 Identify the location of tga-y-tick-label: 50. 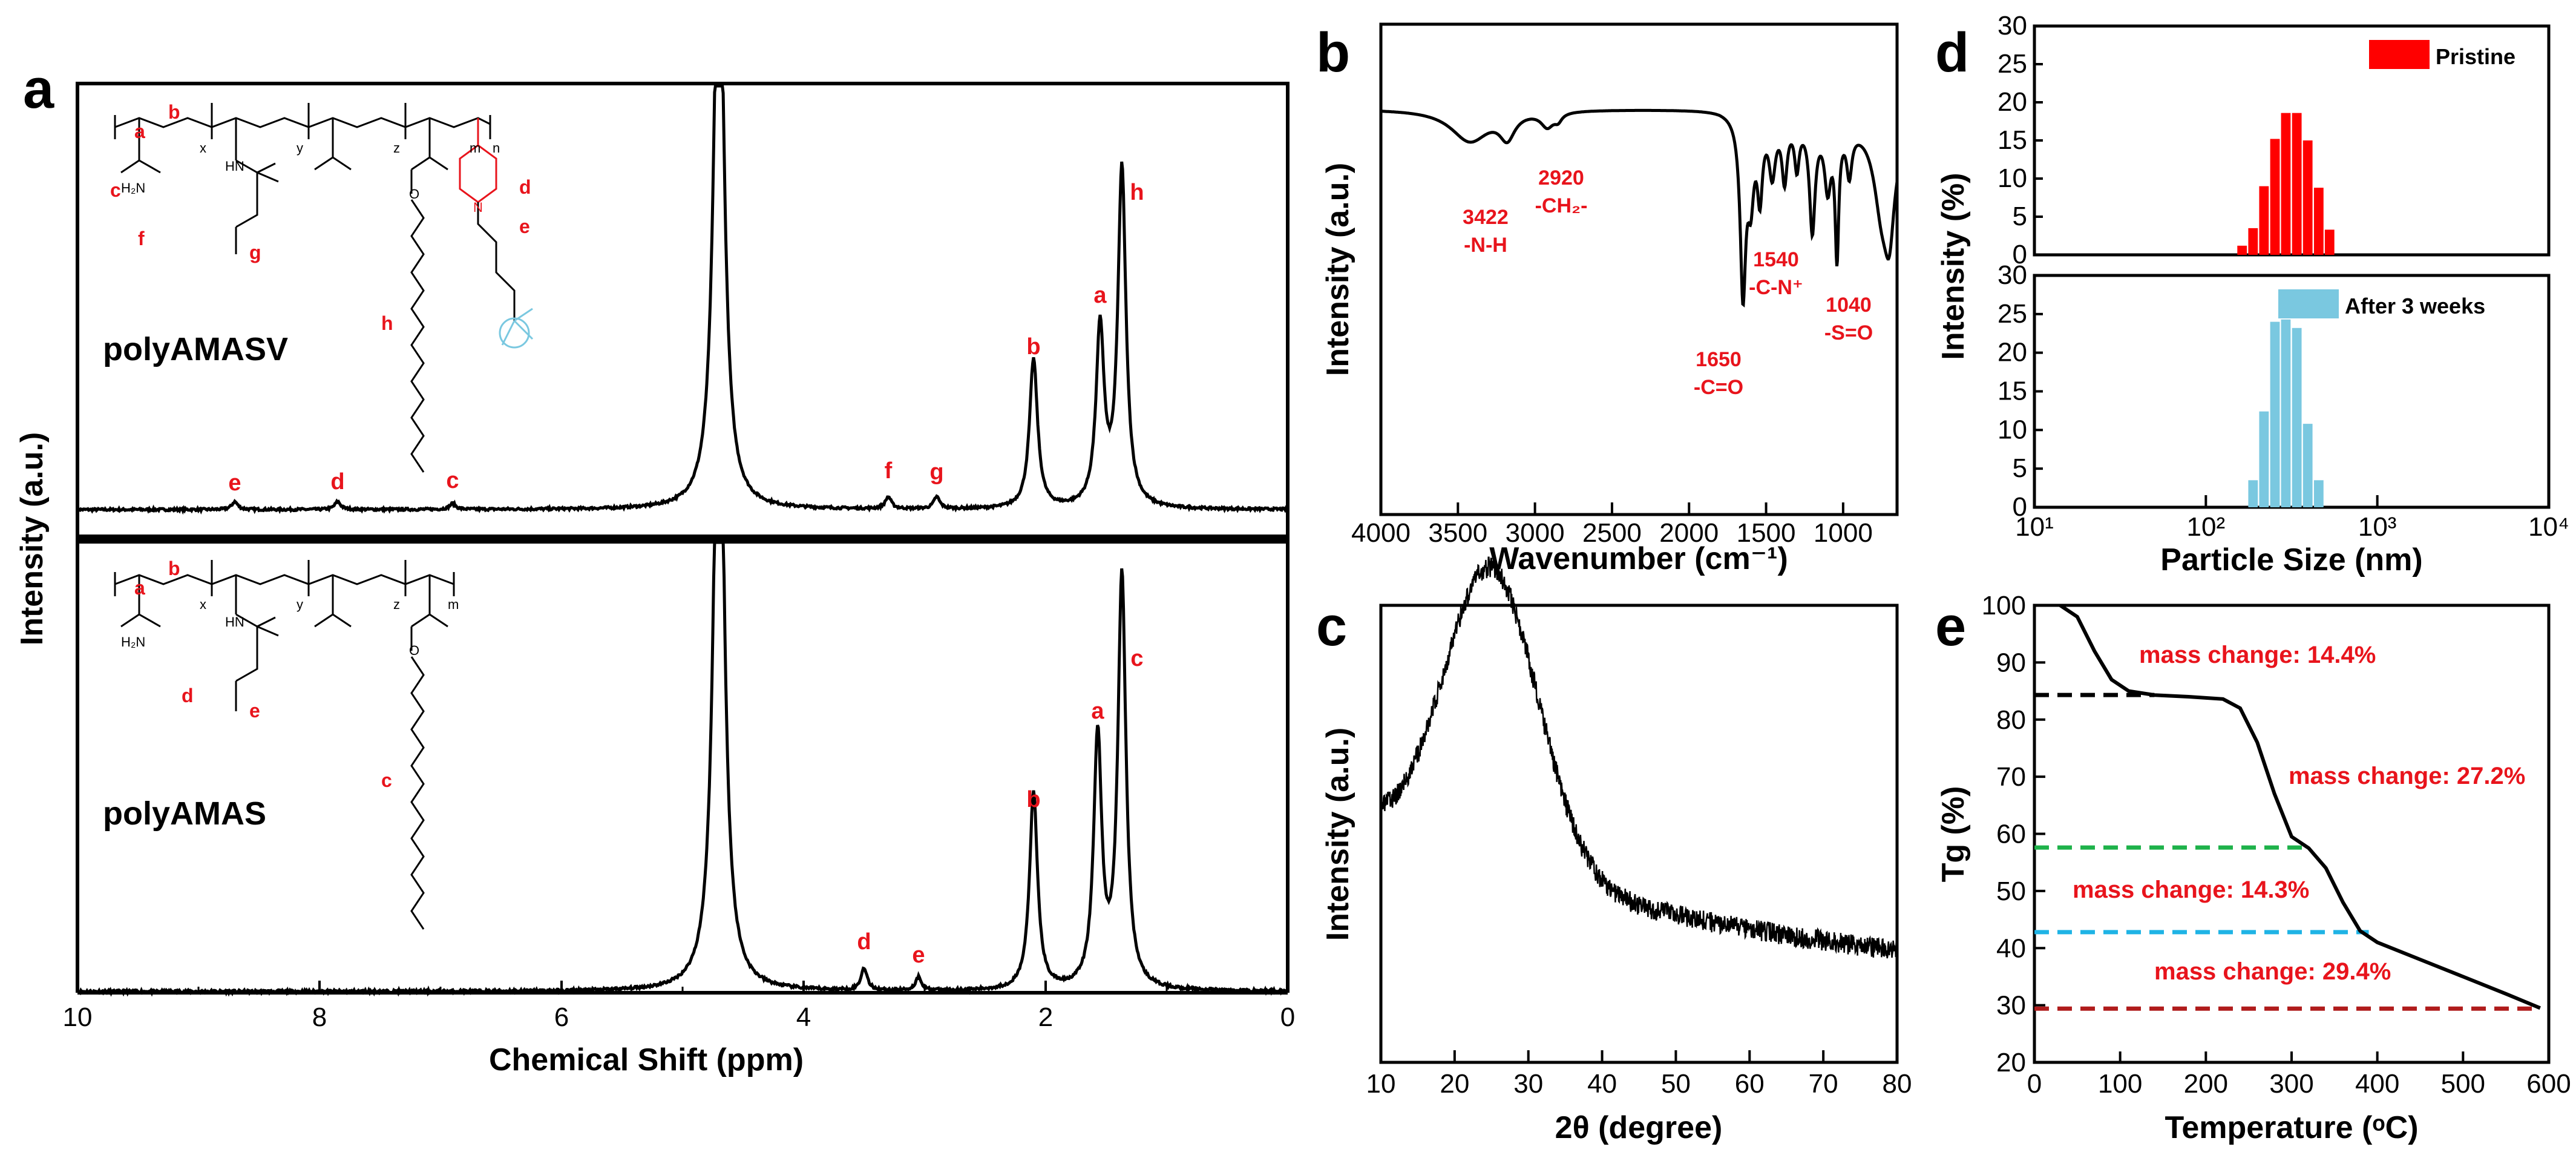
(2011, 891).